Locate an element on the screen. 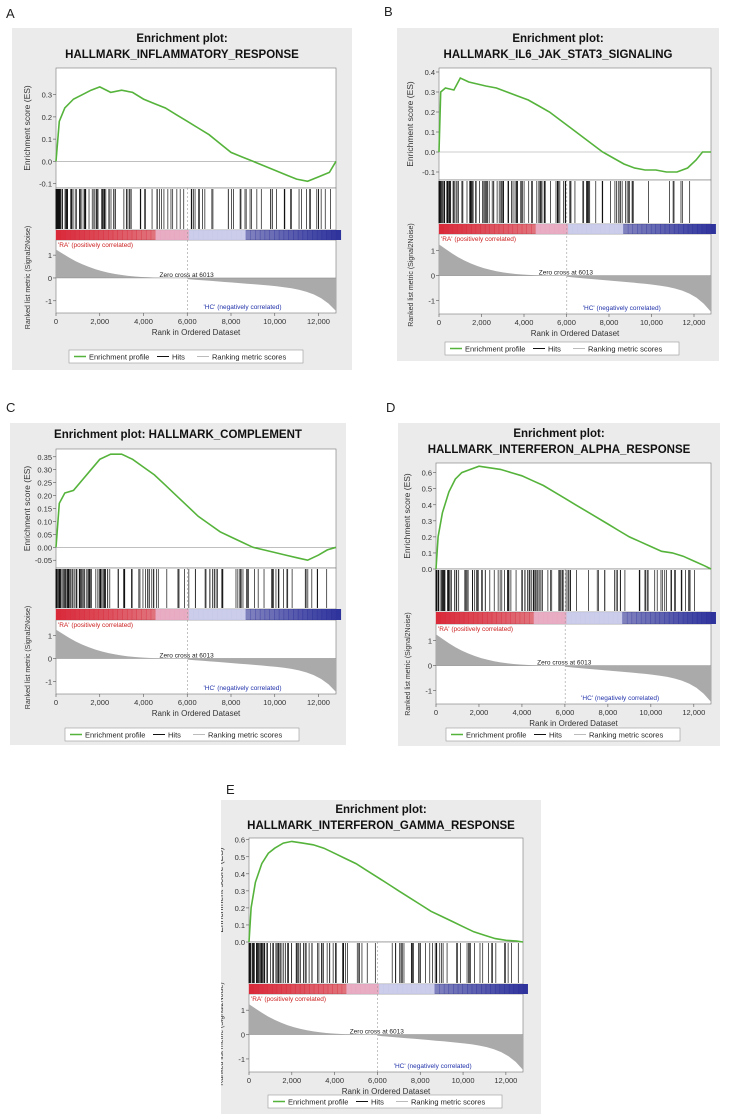  panel-letter-b: B is located at coordinates (388, 11).